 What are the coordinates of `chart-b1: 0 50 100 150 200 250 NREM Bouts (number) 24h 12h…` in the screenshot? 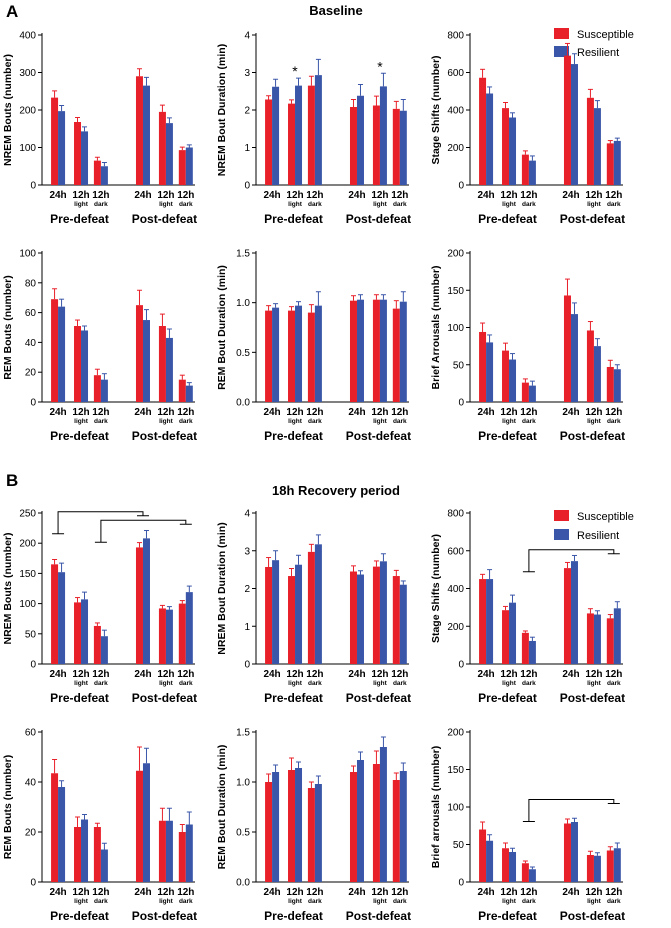 It's located at (99, 607).